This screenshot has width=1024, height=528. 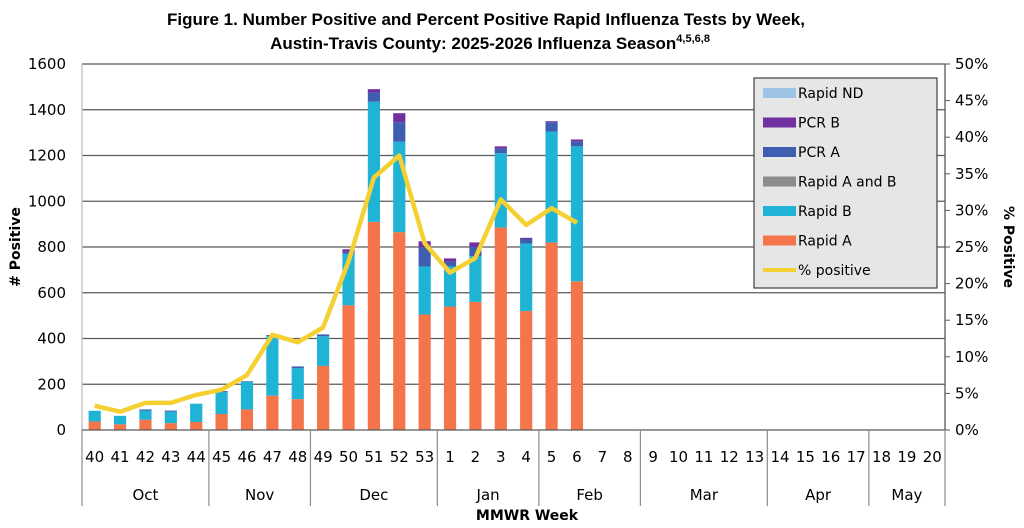 I want to click on month-label: Nov, so click(x=259, y=495).